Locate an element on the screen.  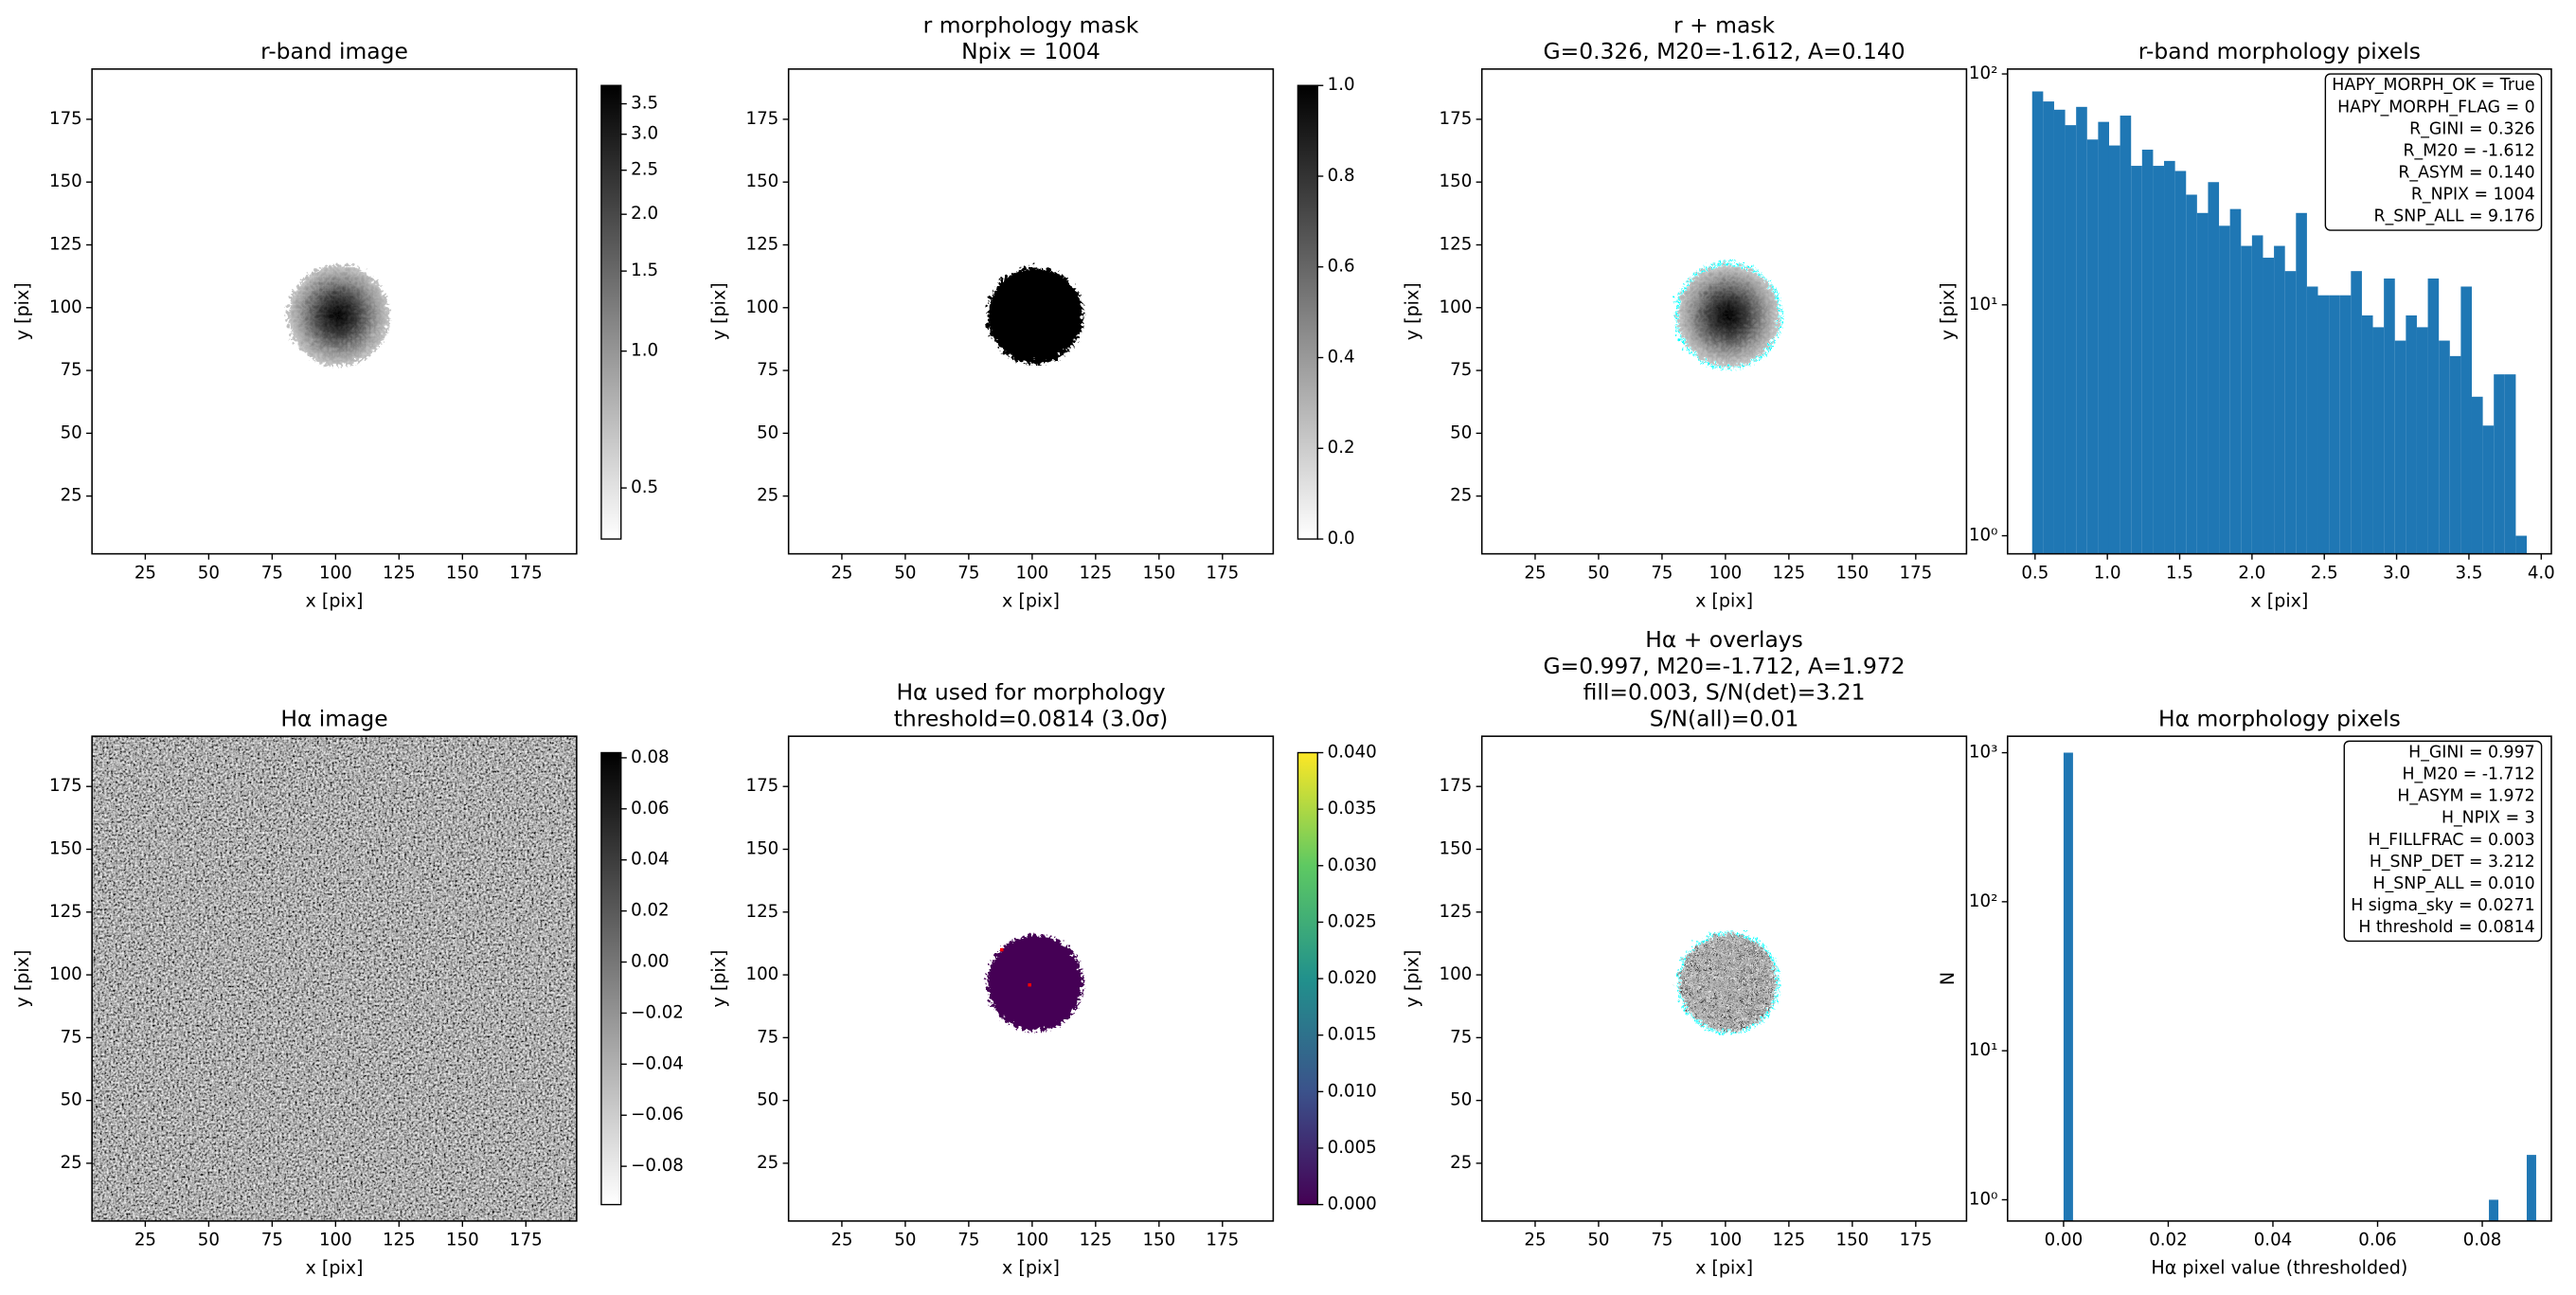
y-tick-label: 125 is located at coordinates (1456, 244).